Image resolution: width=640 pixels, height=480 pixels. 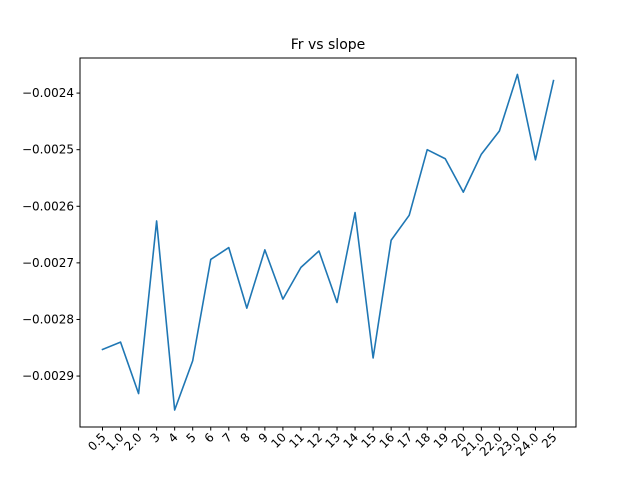 I want to click on x-tick-label: 5, so click(x=191, y=437).